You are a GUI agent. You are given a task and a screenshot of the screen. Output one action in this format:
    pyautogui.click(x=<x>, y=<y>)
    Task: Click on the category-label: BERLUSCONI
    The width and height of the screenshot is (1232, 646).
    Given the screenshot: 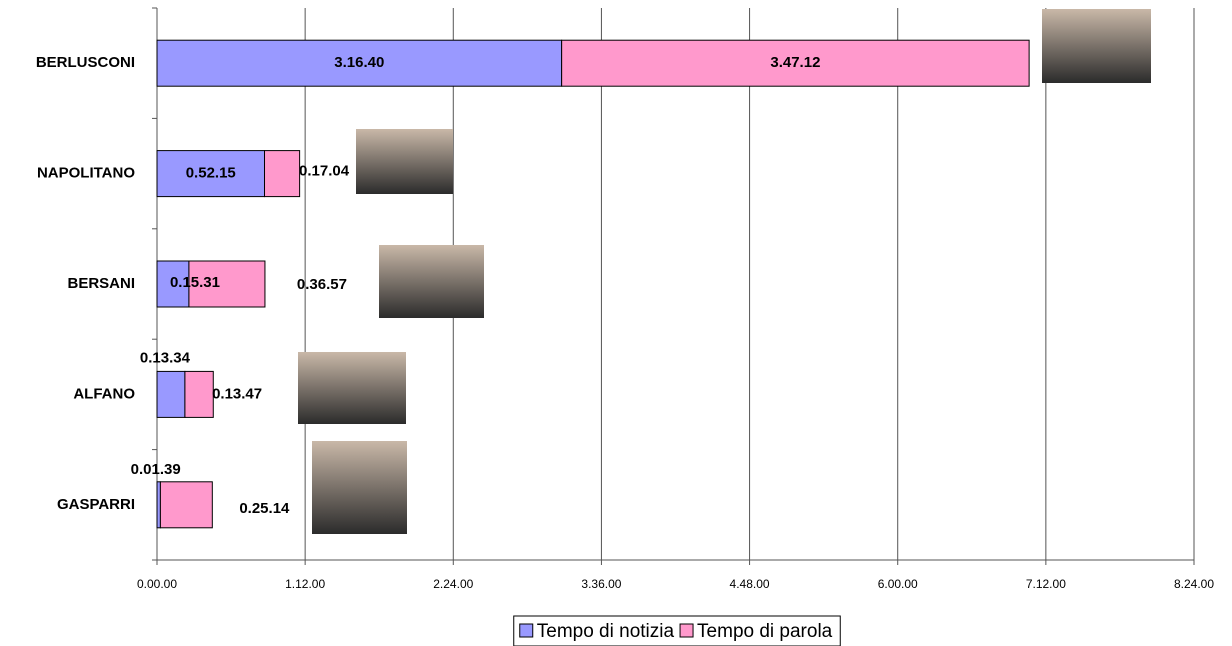 What is the action you would take?
    pyautogui.click(x=85, y=62)
    